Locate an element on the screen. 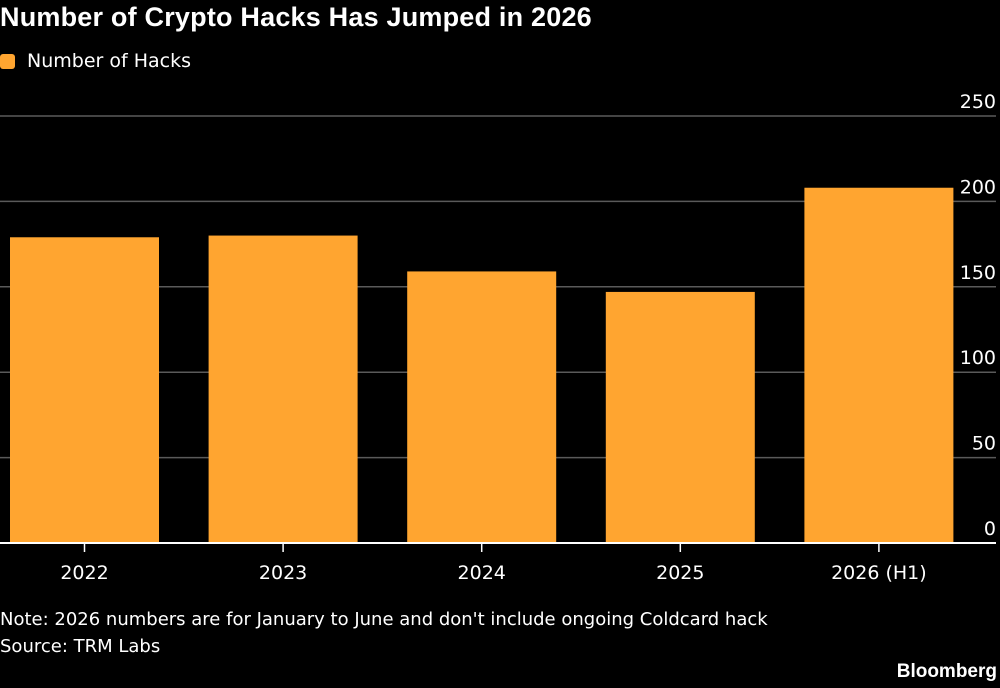  x-tick-label: 2026 (H1) is located at coordinates (879, 573).